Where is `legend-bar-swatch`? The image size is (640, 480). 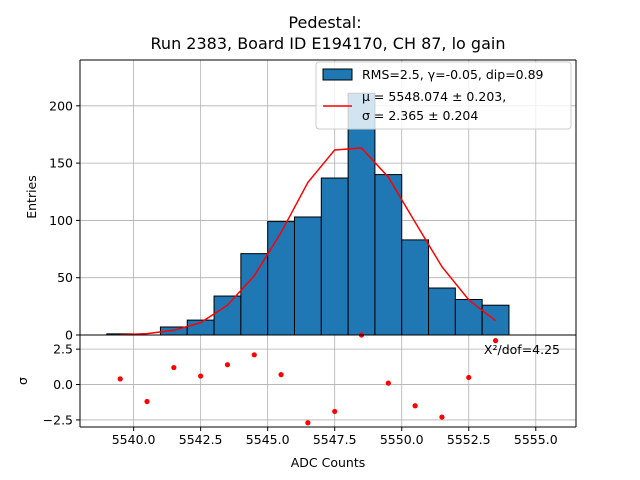
legend-bar-swatch is located at coordinates (337, 74).